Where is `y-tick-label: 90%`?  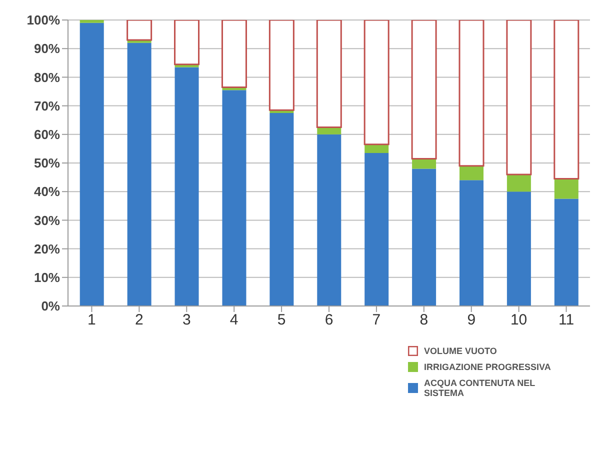 y-tick-label: 90% is located at coordinates (47, 48).